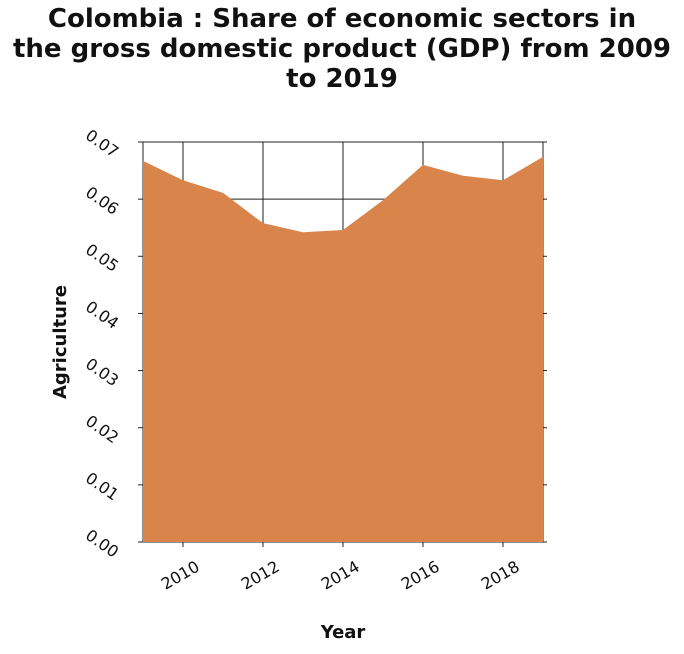 This screenshot has width=684, height=654. I want to click on x-tick-label: 2014, so click(340, 575).